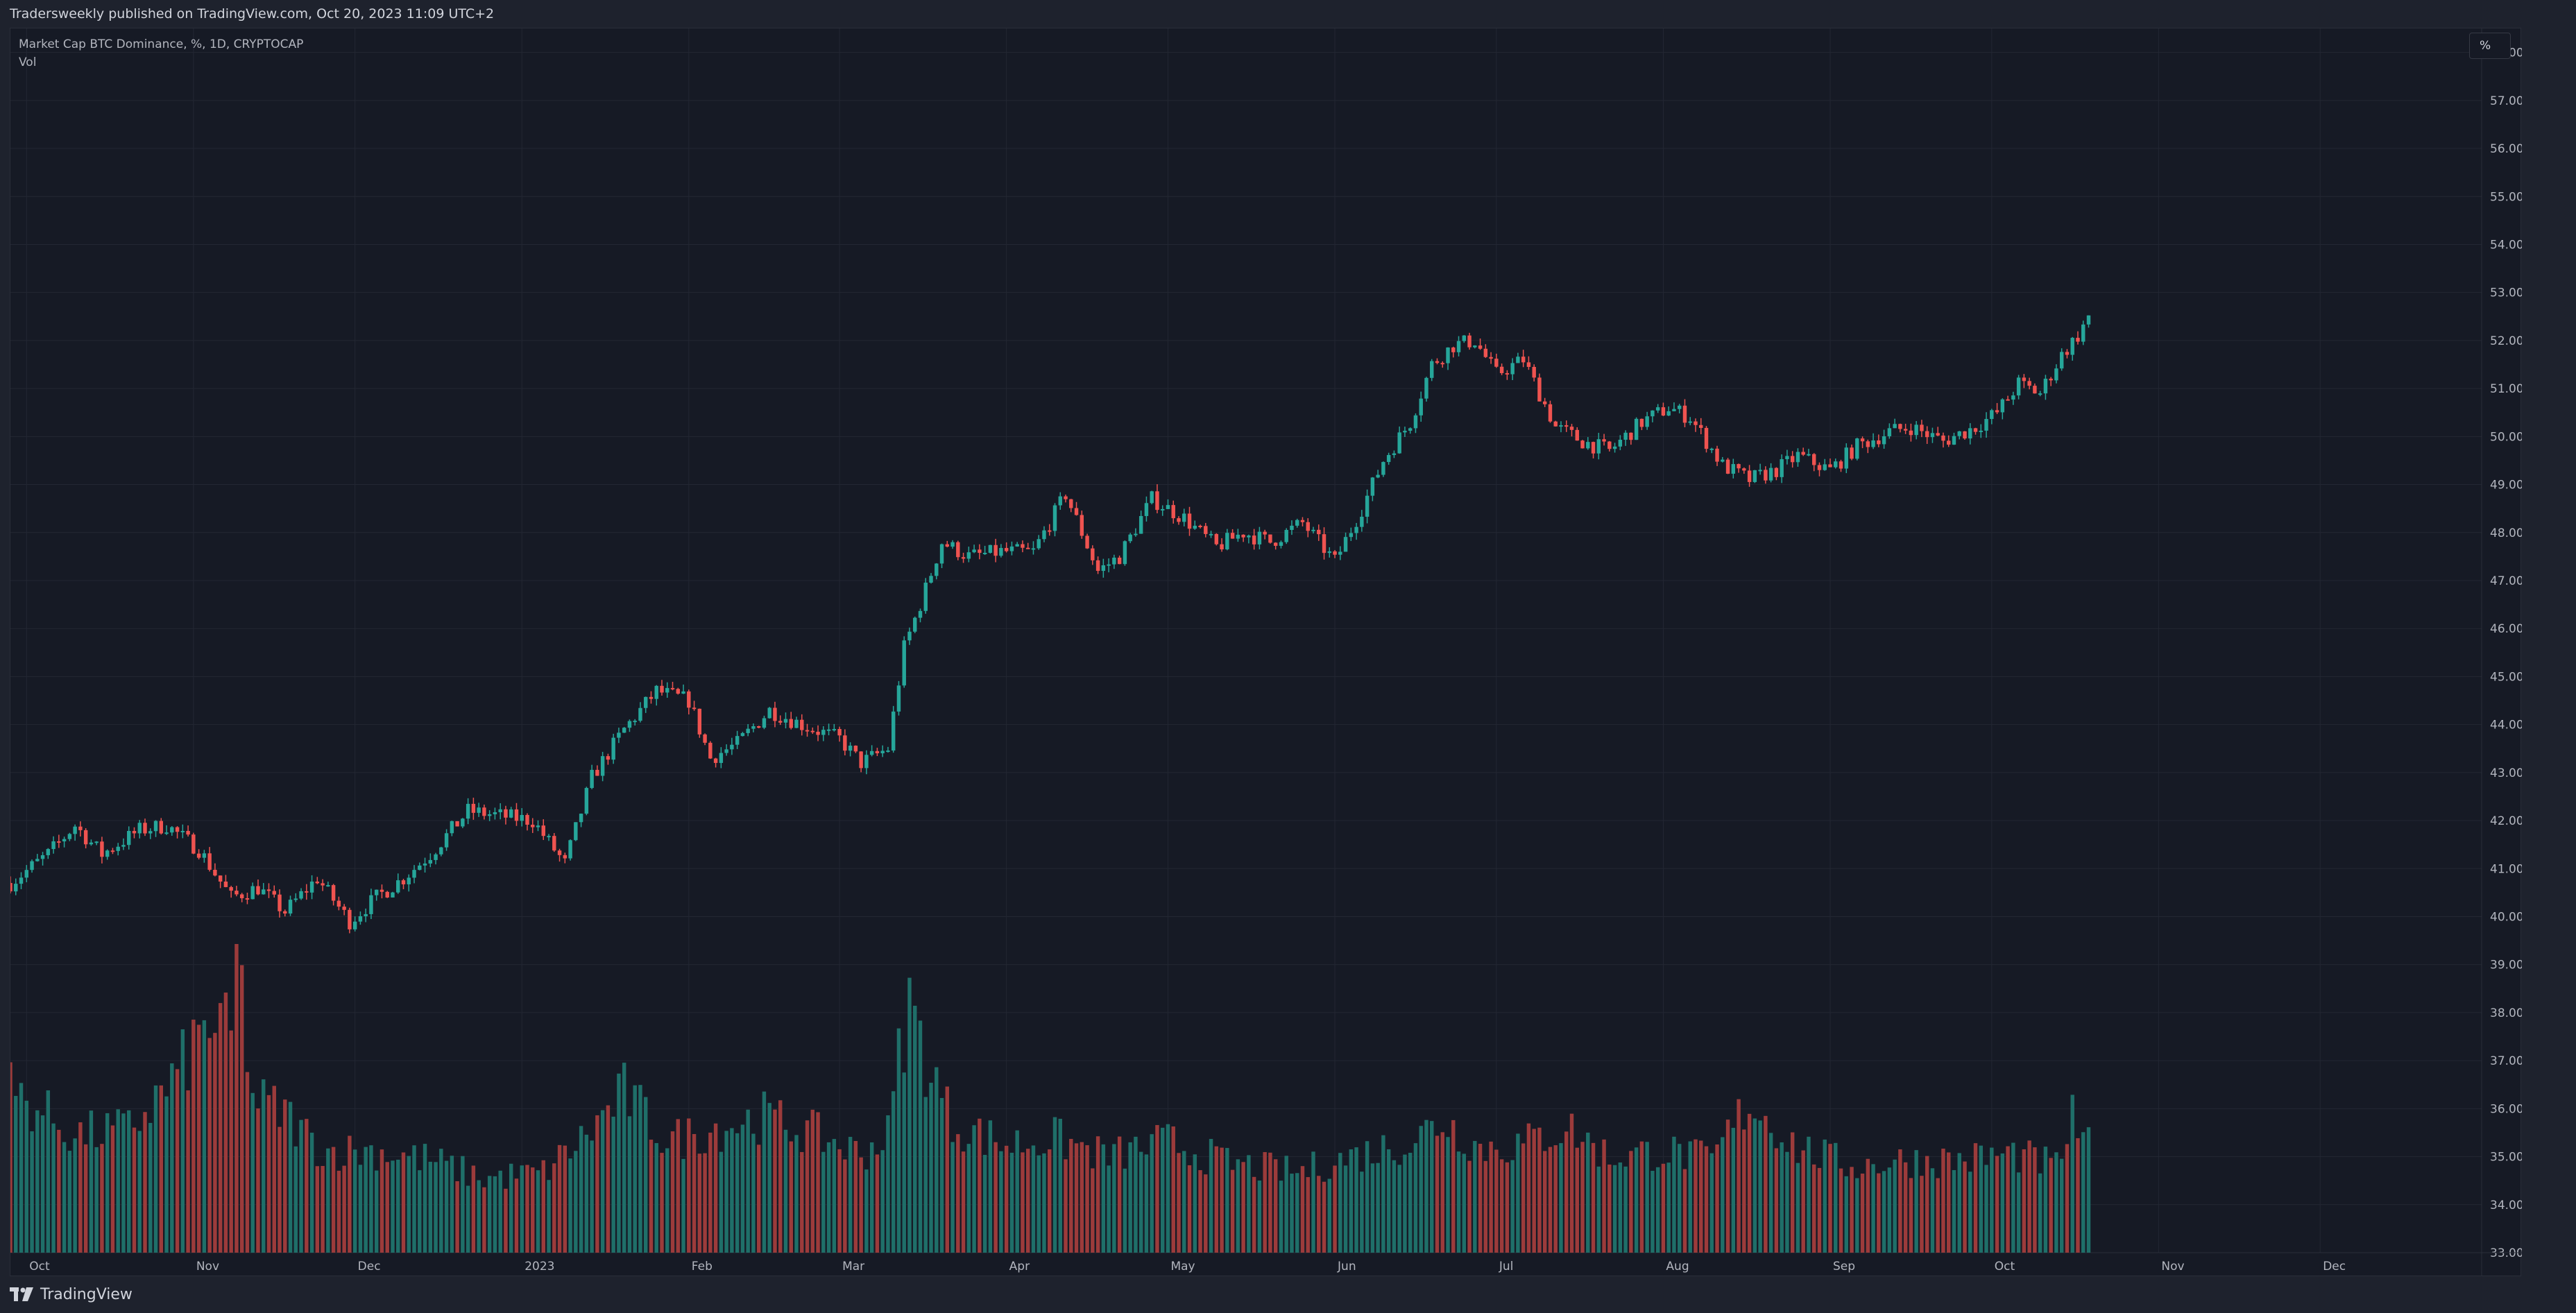 The width and height of the screenshot is (2576, 1313). What do you see at coordinates (71, 1294) in the screenshot?
I see `tradingview-brand: TradingView` at bounding box center [71, 1294].